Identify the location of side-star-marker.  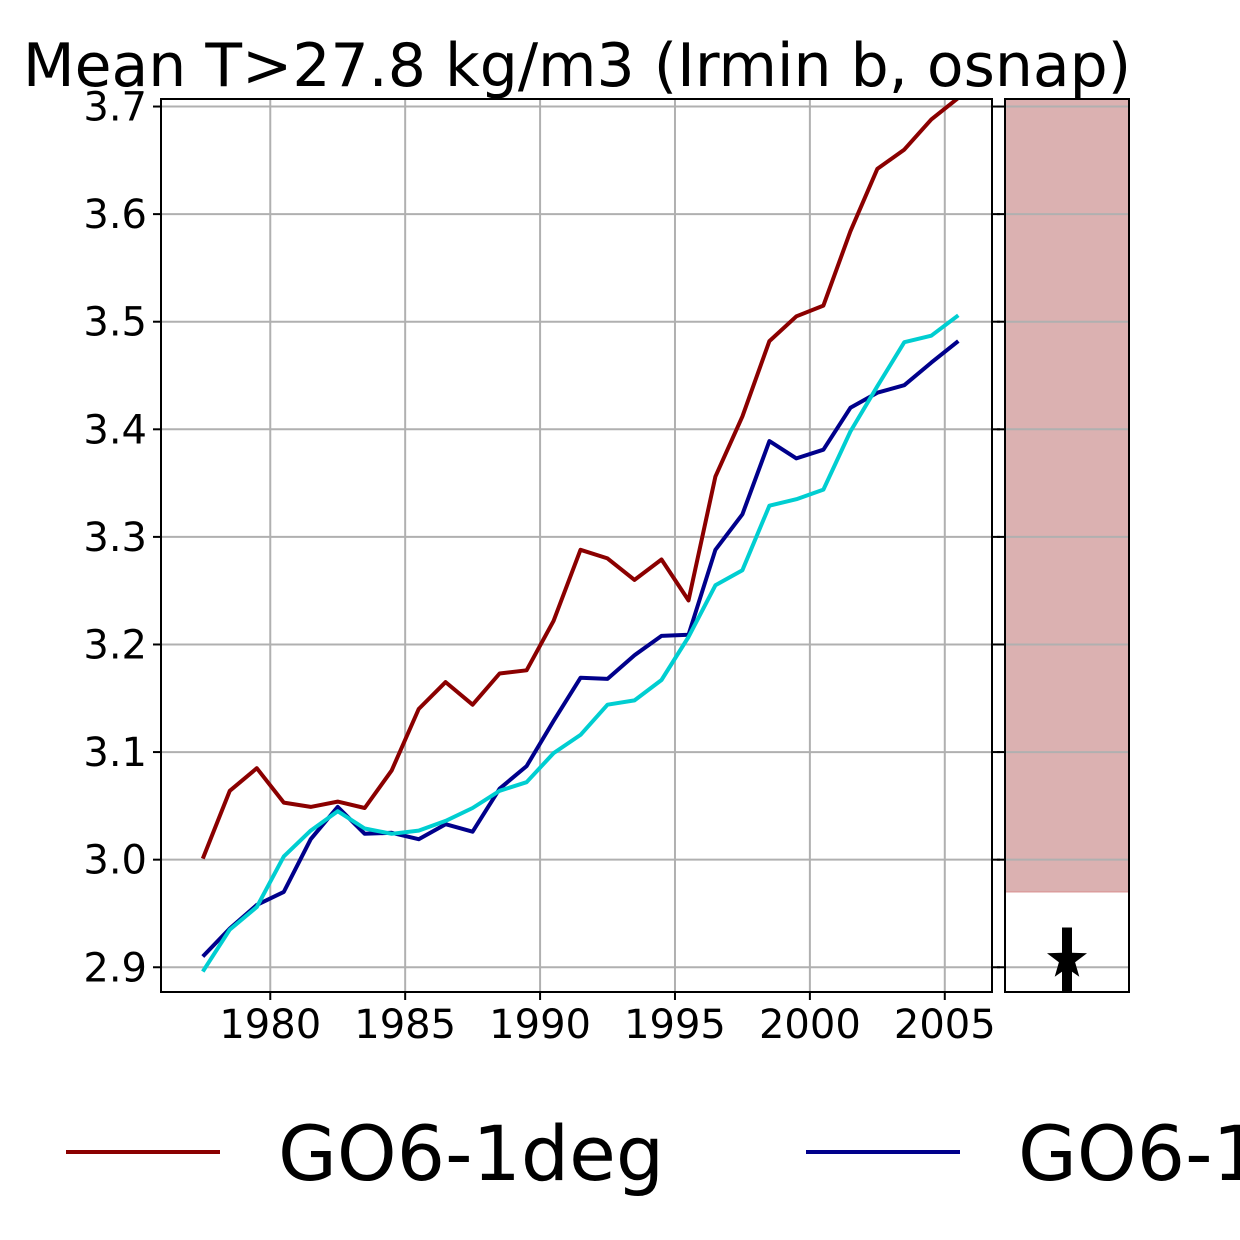
(1067, 957).